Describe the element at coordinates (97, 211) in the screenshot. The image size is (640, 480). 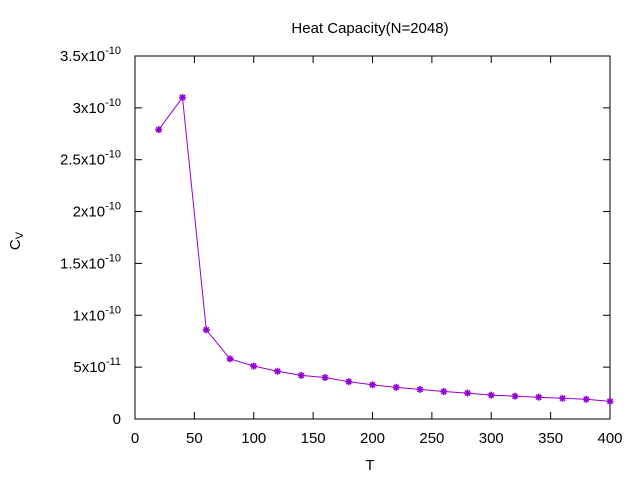
I see `y-tick-label: 2x10⁻¹⁰` at that location.